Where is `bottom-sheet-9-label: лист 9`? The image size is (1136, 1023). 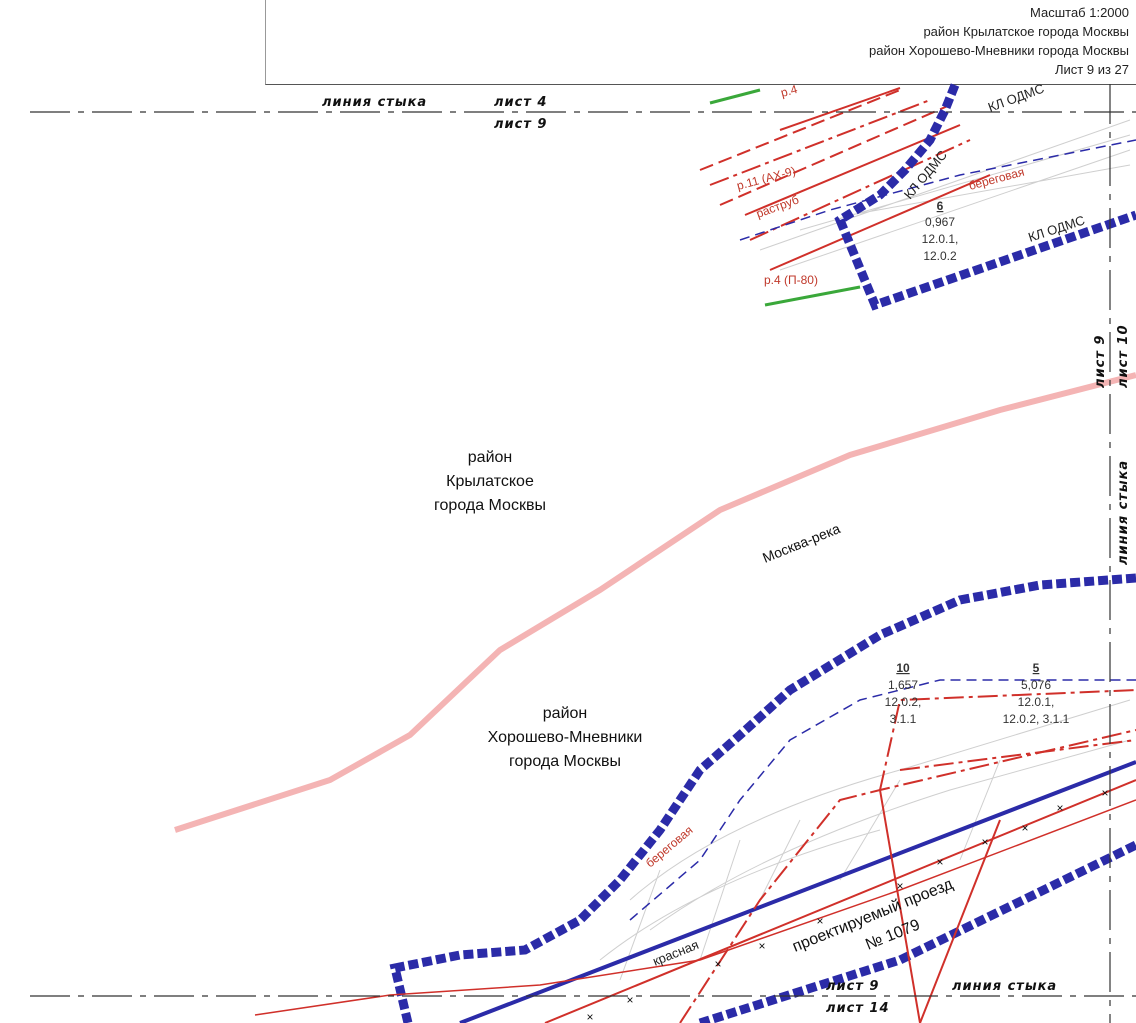
bottom-sheet-9-label: лист 9 is located at coordinates (852, 986).